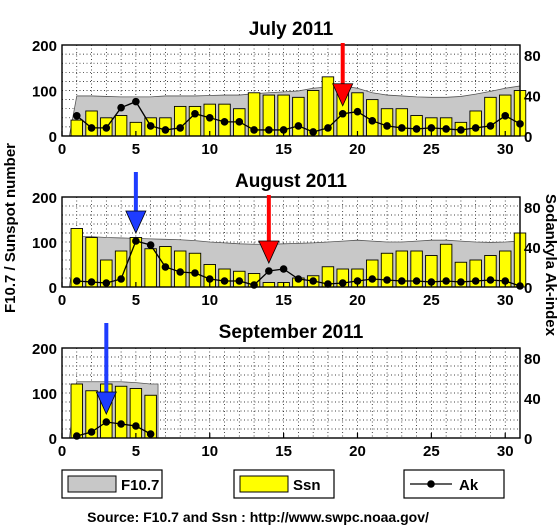 This screenshot has width=560, height=530. I want to click on panel-title: July 2011, so click(291, 29).